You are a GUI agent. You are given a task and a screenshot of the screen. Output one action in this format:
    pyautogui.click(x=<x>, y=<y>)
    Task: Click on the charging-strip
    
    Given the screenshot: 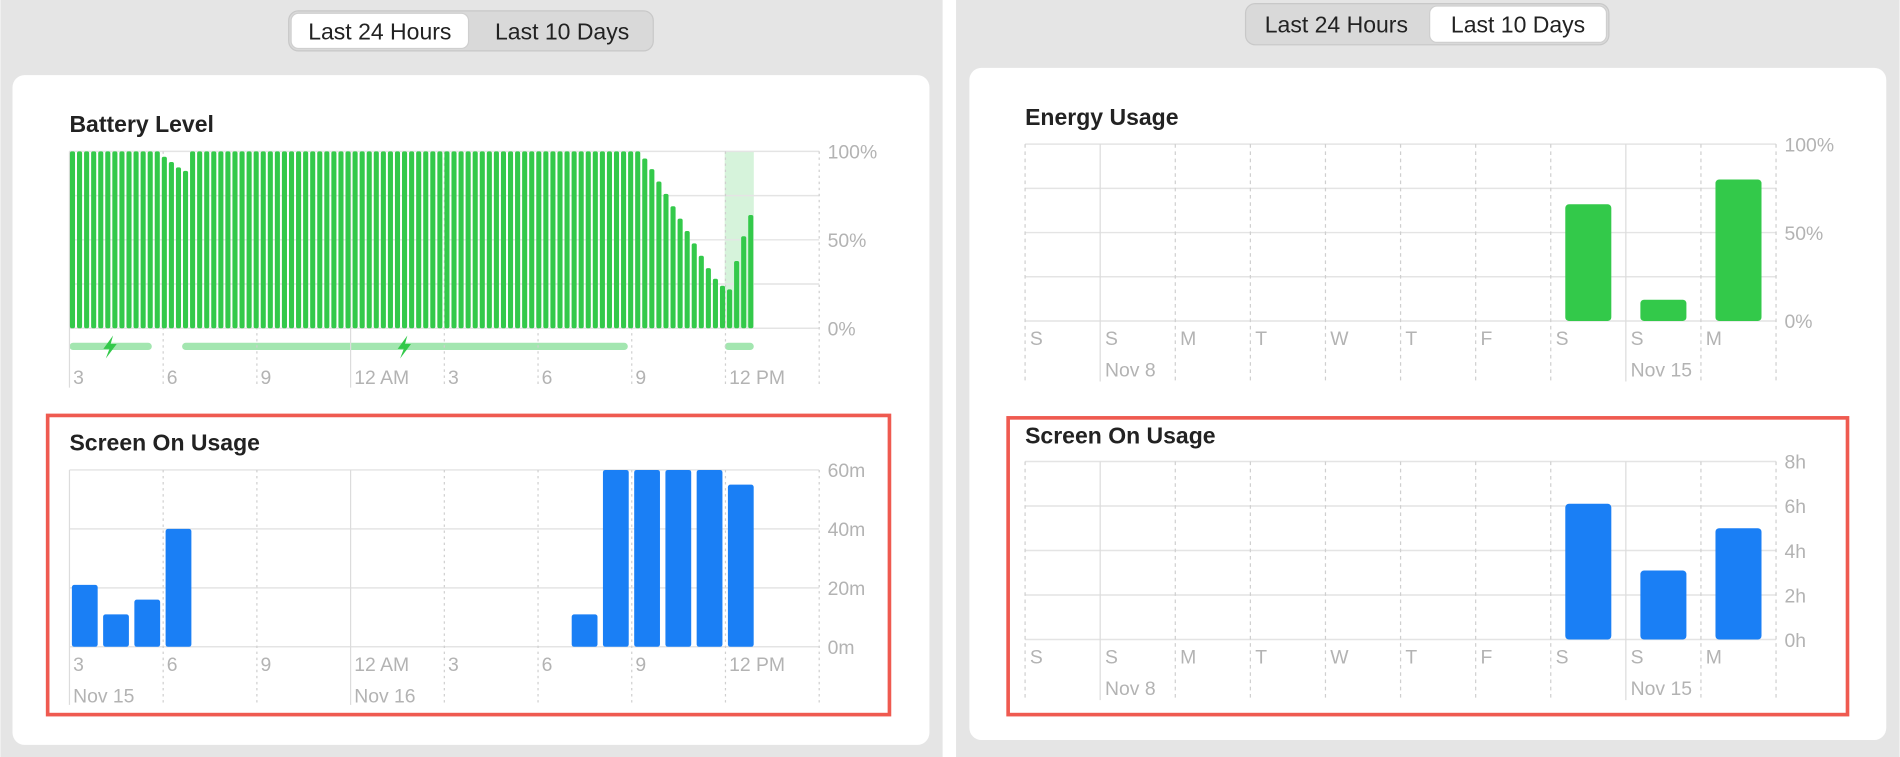 What is the action you would take?
    pyautogui.click(x=739, y=346)
    